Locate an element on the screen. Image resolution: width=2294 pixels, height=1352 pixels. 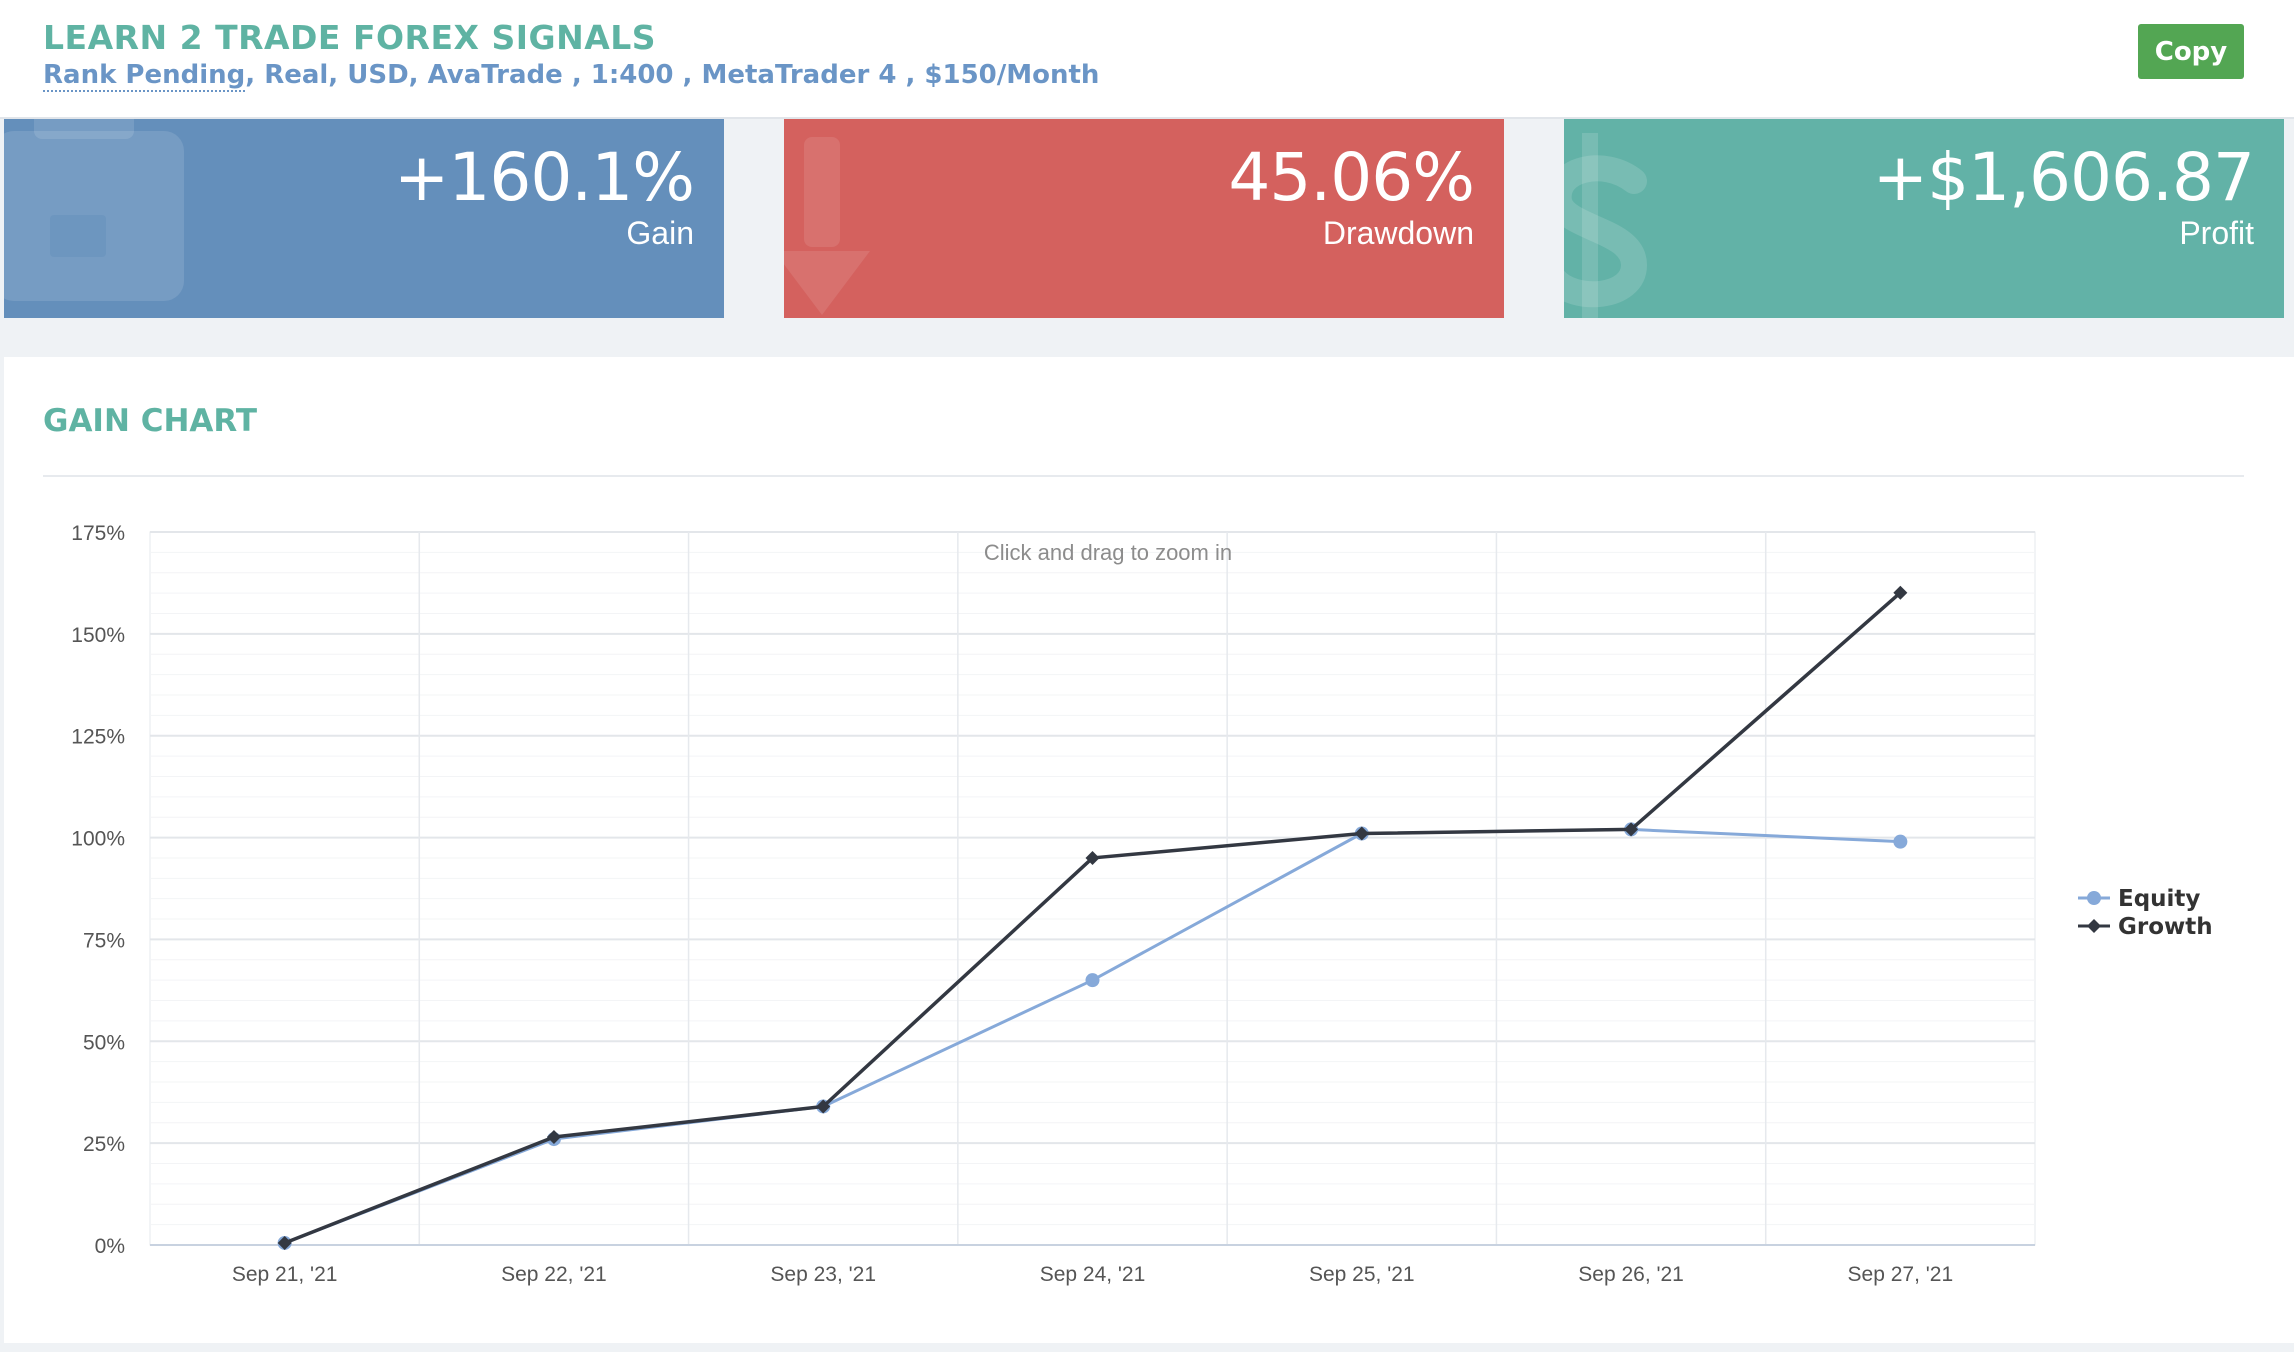
drawdown-label: Drawdown is located at coordinates (1398, 233).